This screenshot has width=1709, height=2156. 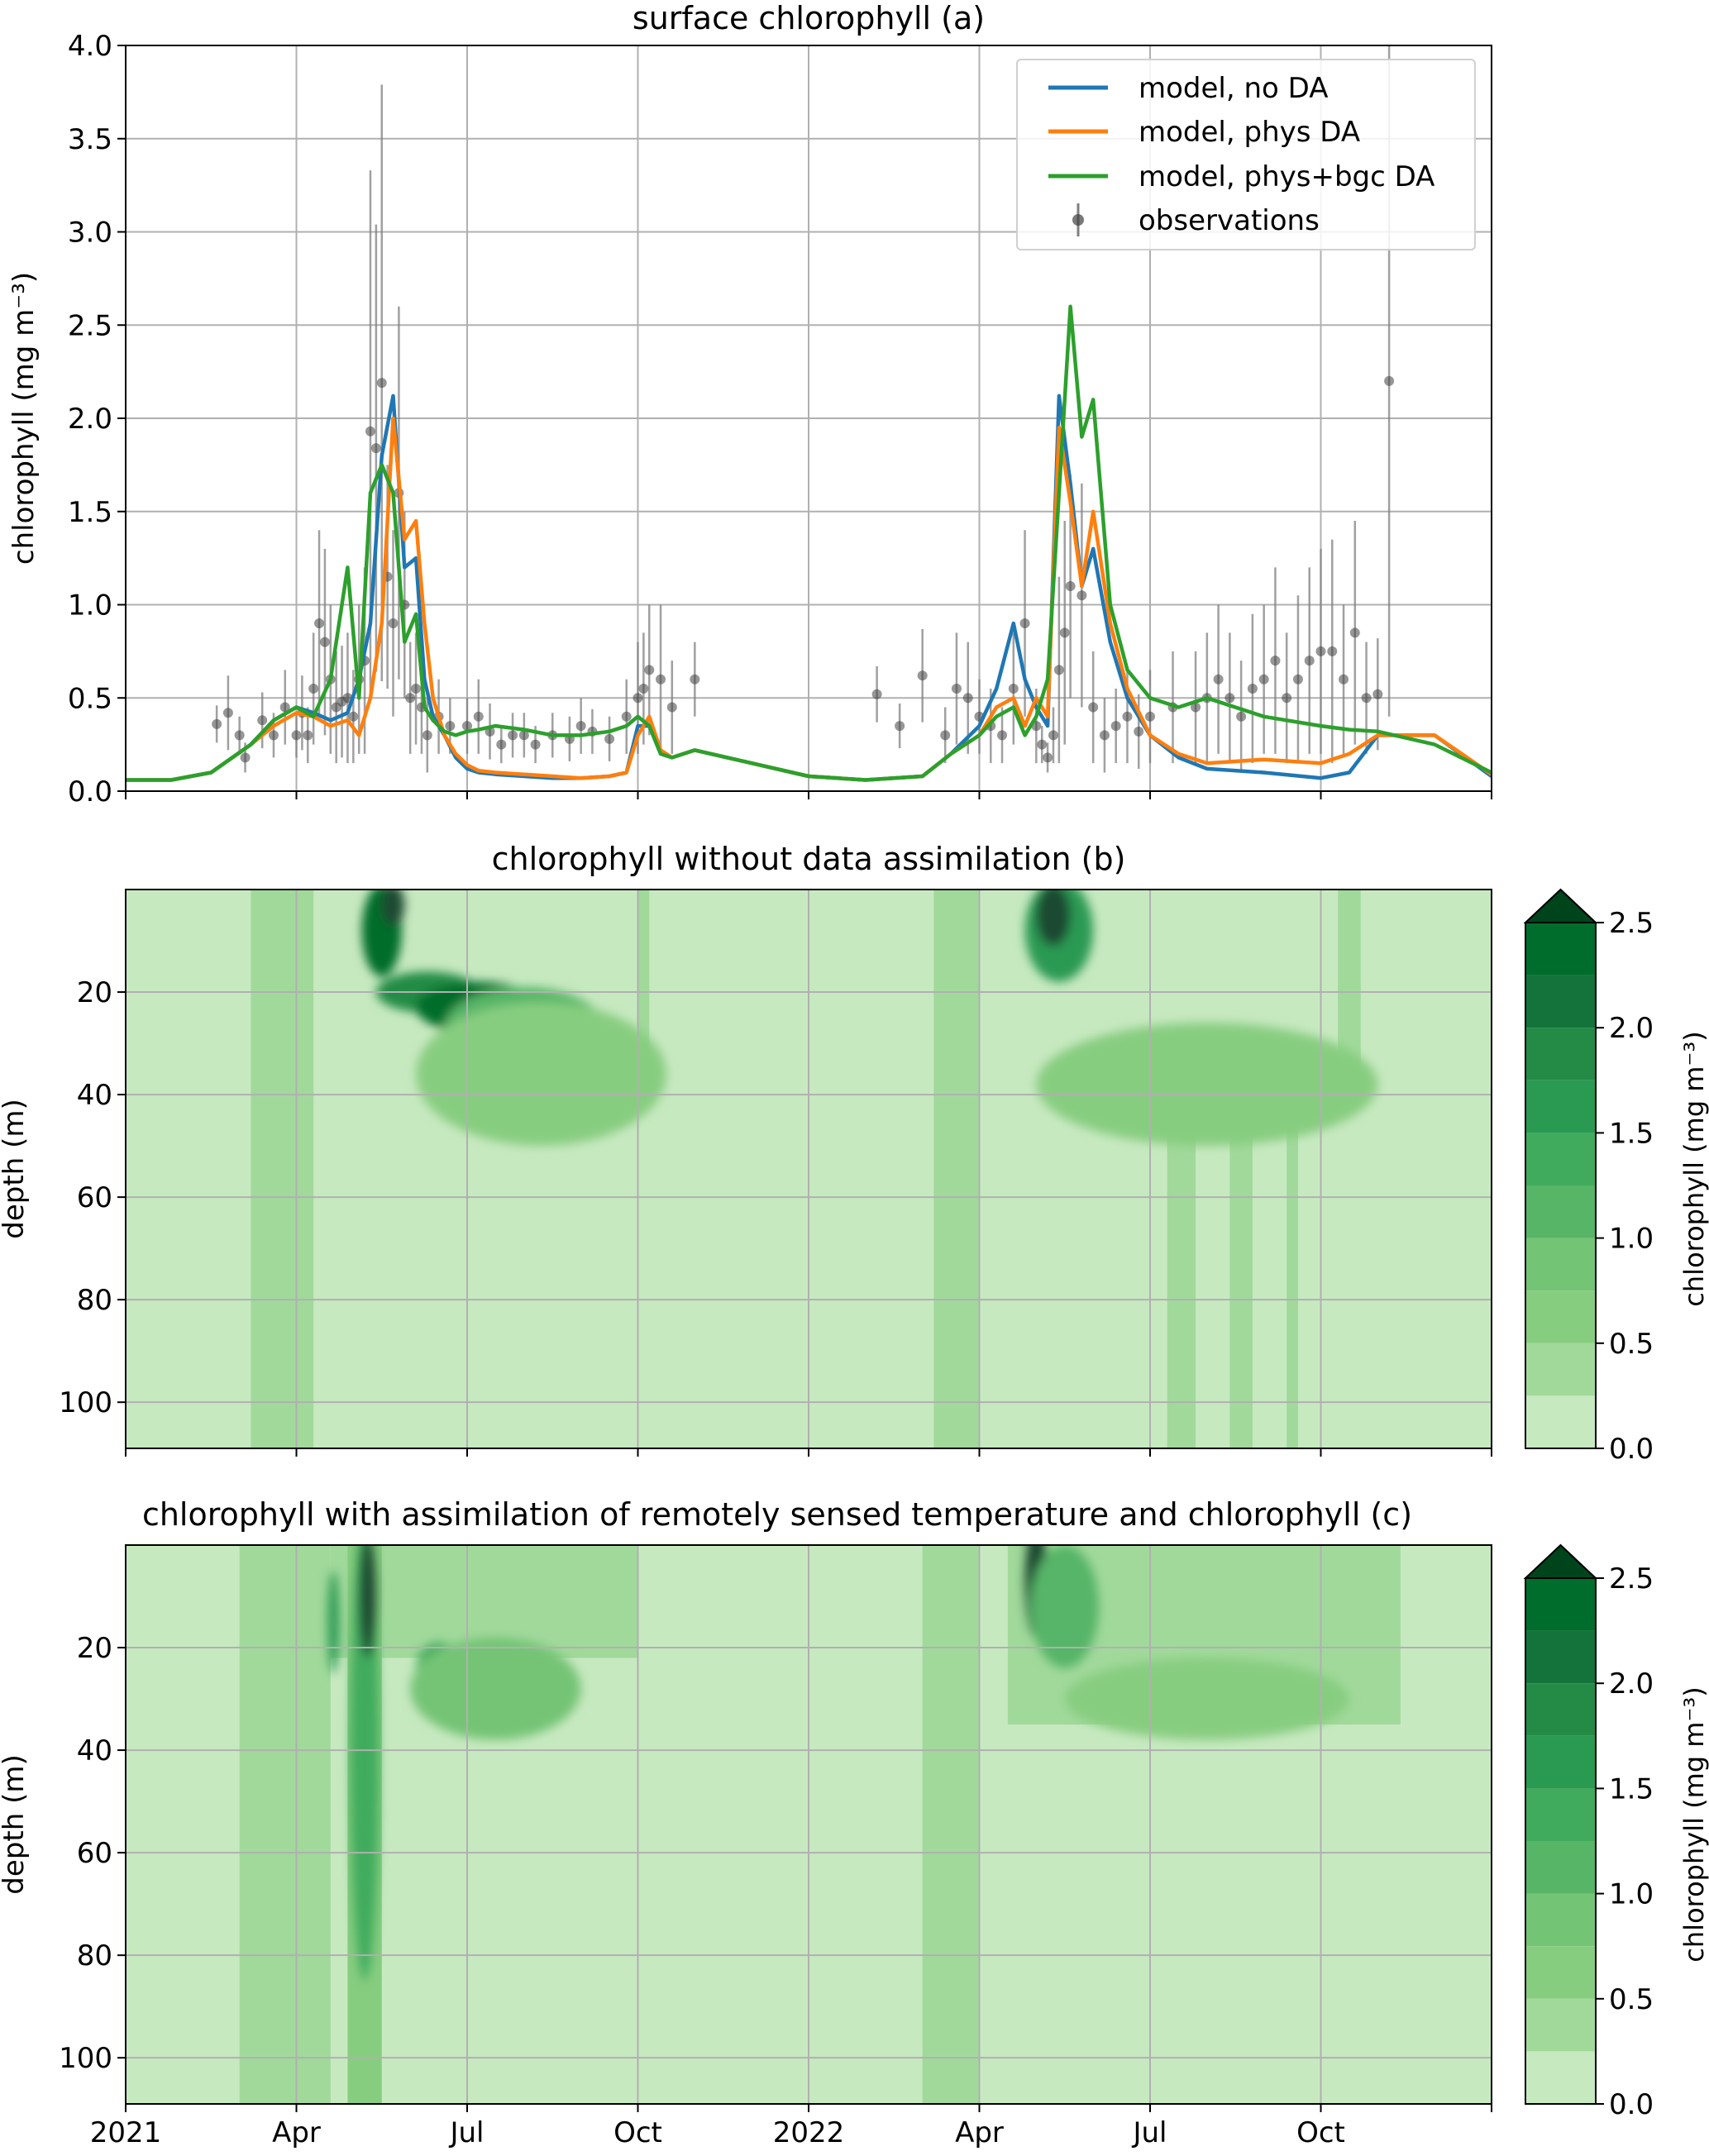 I want to click on panel-b-ytick-label: 80, so click(x=94, y=1300).